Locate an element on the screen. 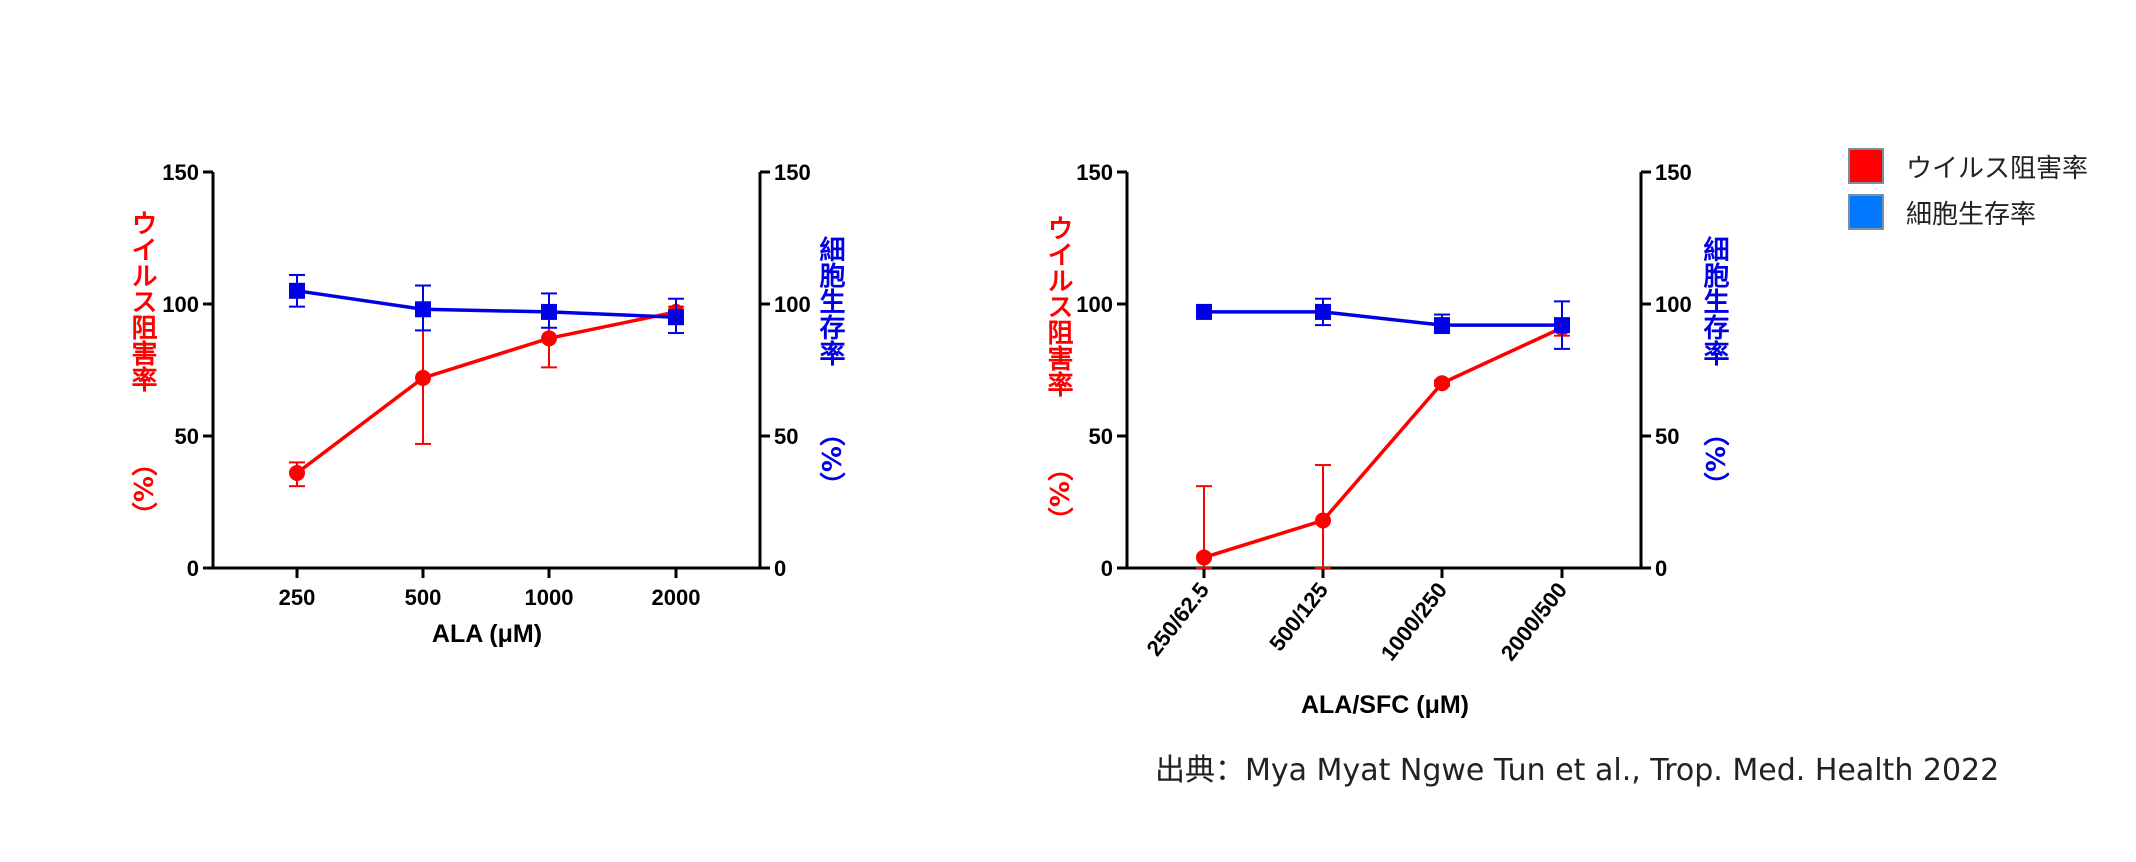 The width and height of the screenshot is (2136, 862). legend-item-virus-inhibition: ウイルス阻害率 is located at coordinates (1968, 166).